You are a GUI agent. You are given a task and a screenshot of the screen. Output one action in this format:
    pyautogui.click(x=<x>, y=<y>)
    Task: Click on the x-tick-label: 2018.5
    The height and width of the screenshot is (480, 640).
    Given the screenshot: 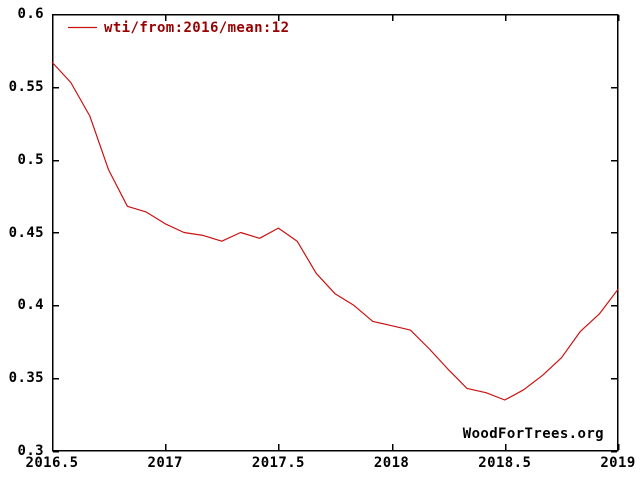 What is the action you would take?
    pyautogui.click(x=505, y=463)
    